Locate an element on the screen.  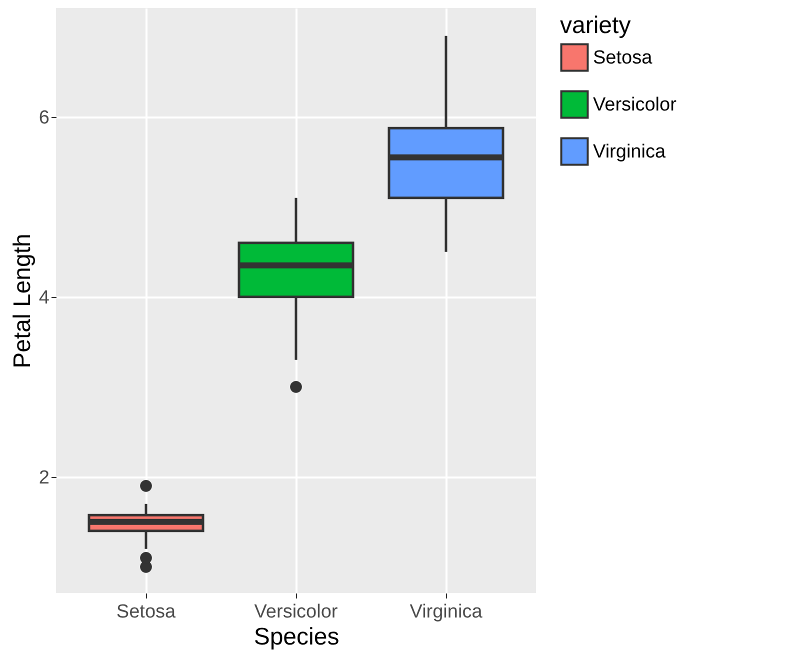
legend-label: Versicolor is located at coordinates (635, 105).